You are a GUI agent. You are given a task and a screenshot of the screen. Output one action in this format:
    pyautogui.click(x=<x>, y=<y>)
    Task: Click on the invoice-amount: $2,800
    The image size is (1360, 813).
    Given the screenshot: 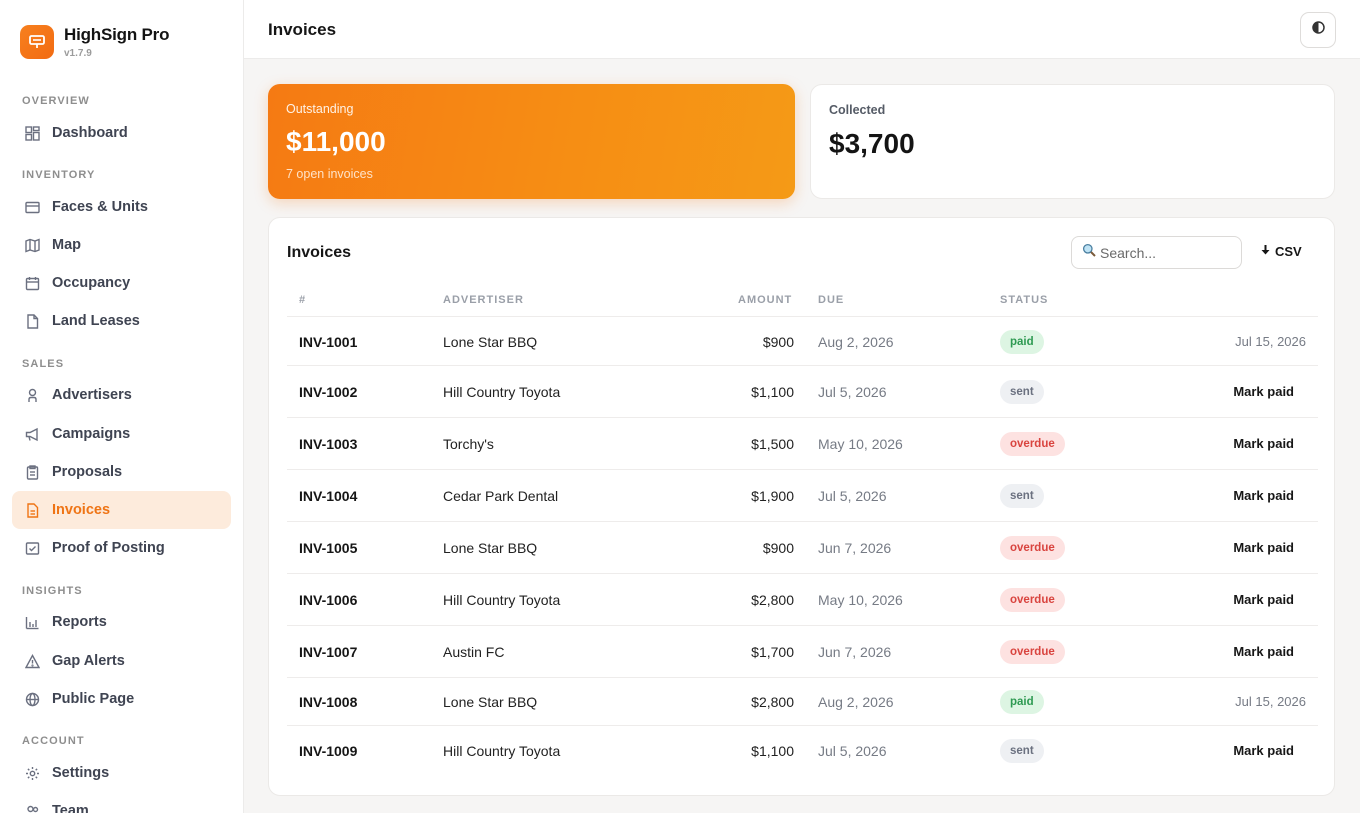 What is the action you would take?
    pyautogui.click(x=772, y=702)
    